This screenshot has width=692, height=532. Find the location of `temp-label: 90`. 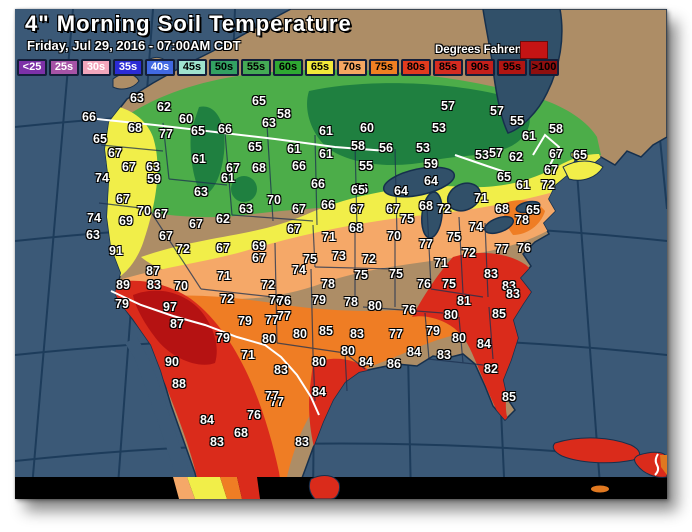

temp-label: 90 is located at coordinates (172, 362).